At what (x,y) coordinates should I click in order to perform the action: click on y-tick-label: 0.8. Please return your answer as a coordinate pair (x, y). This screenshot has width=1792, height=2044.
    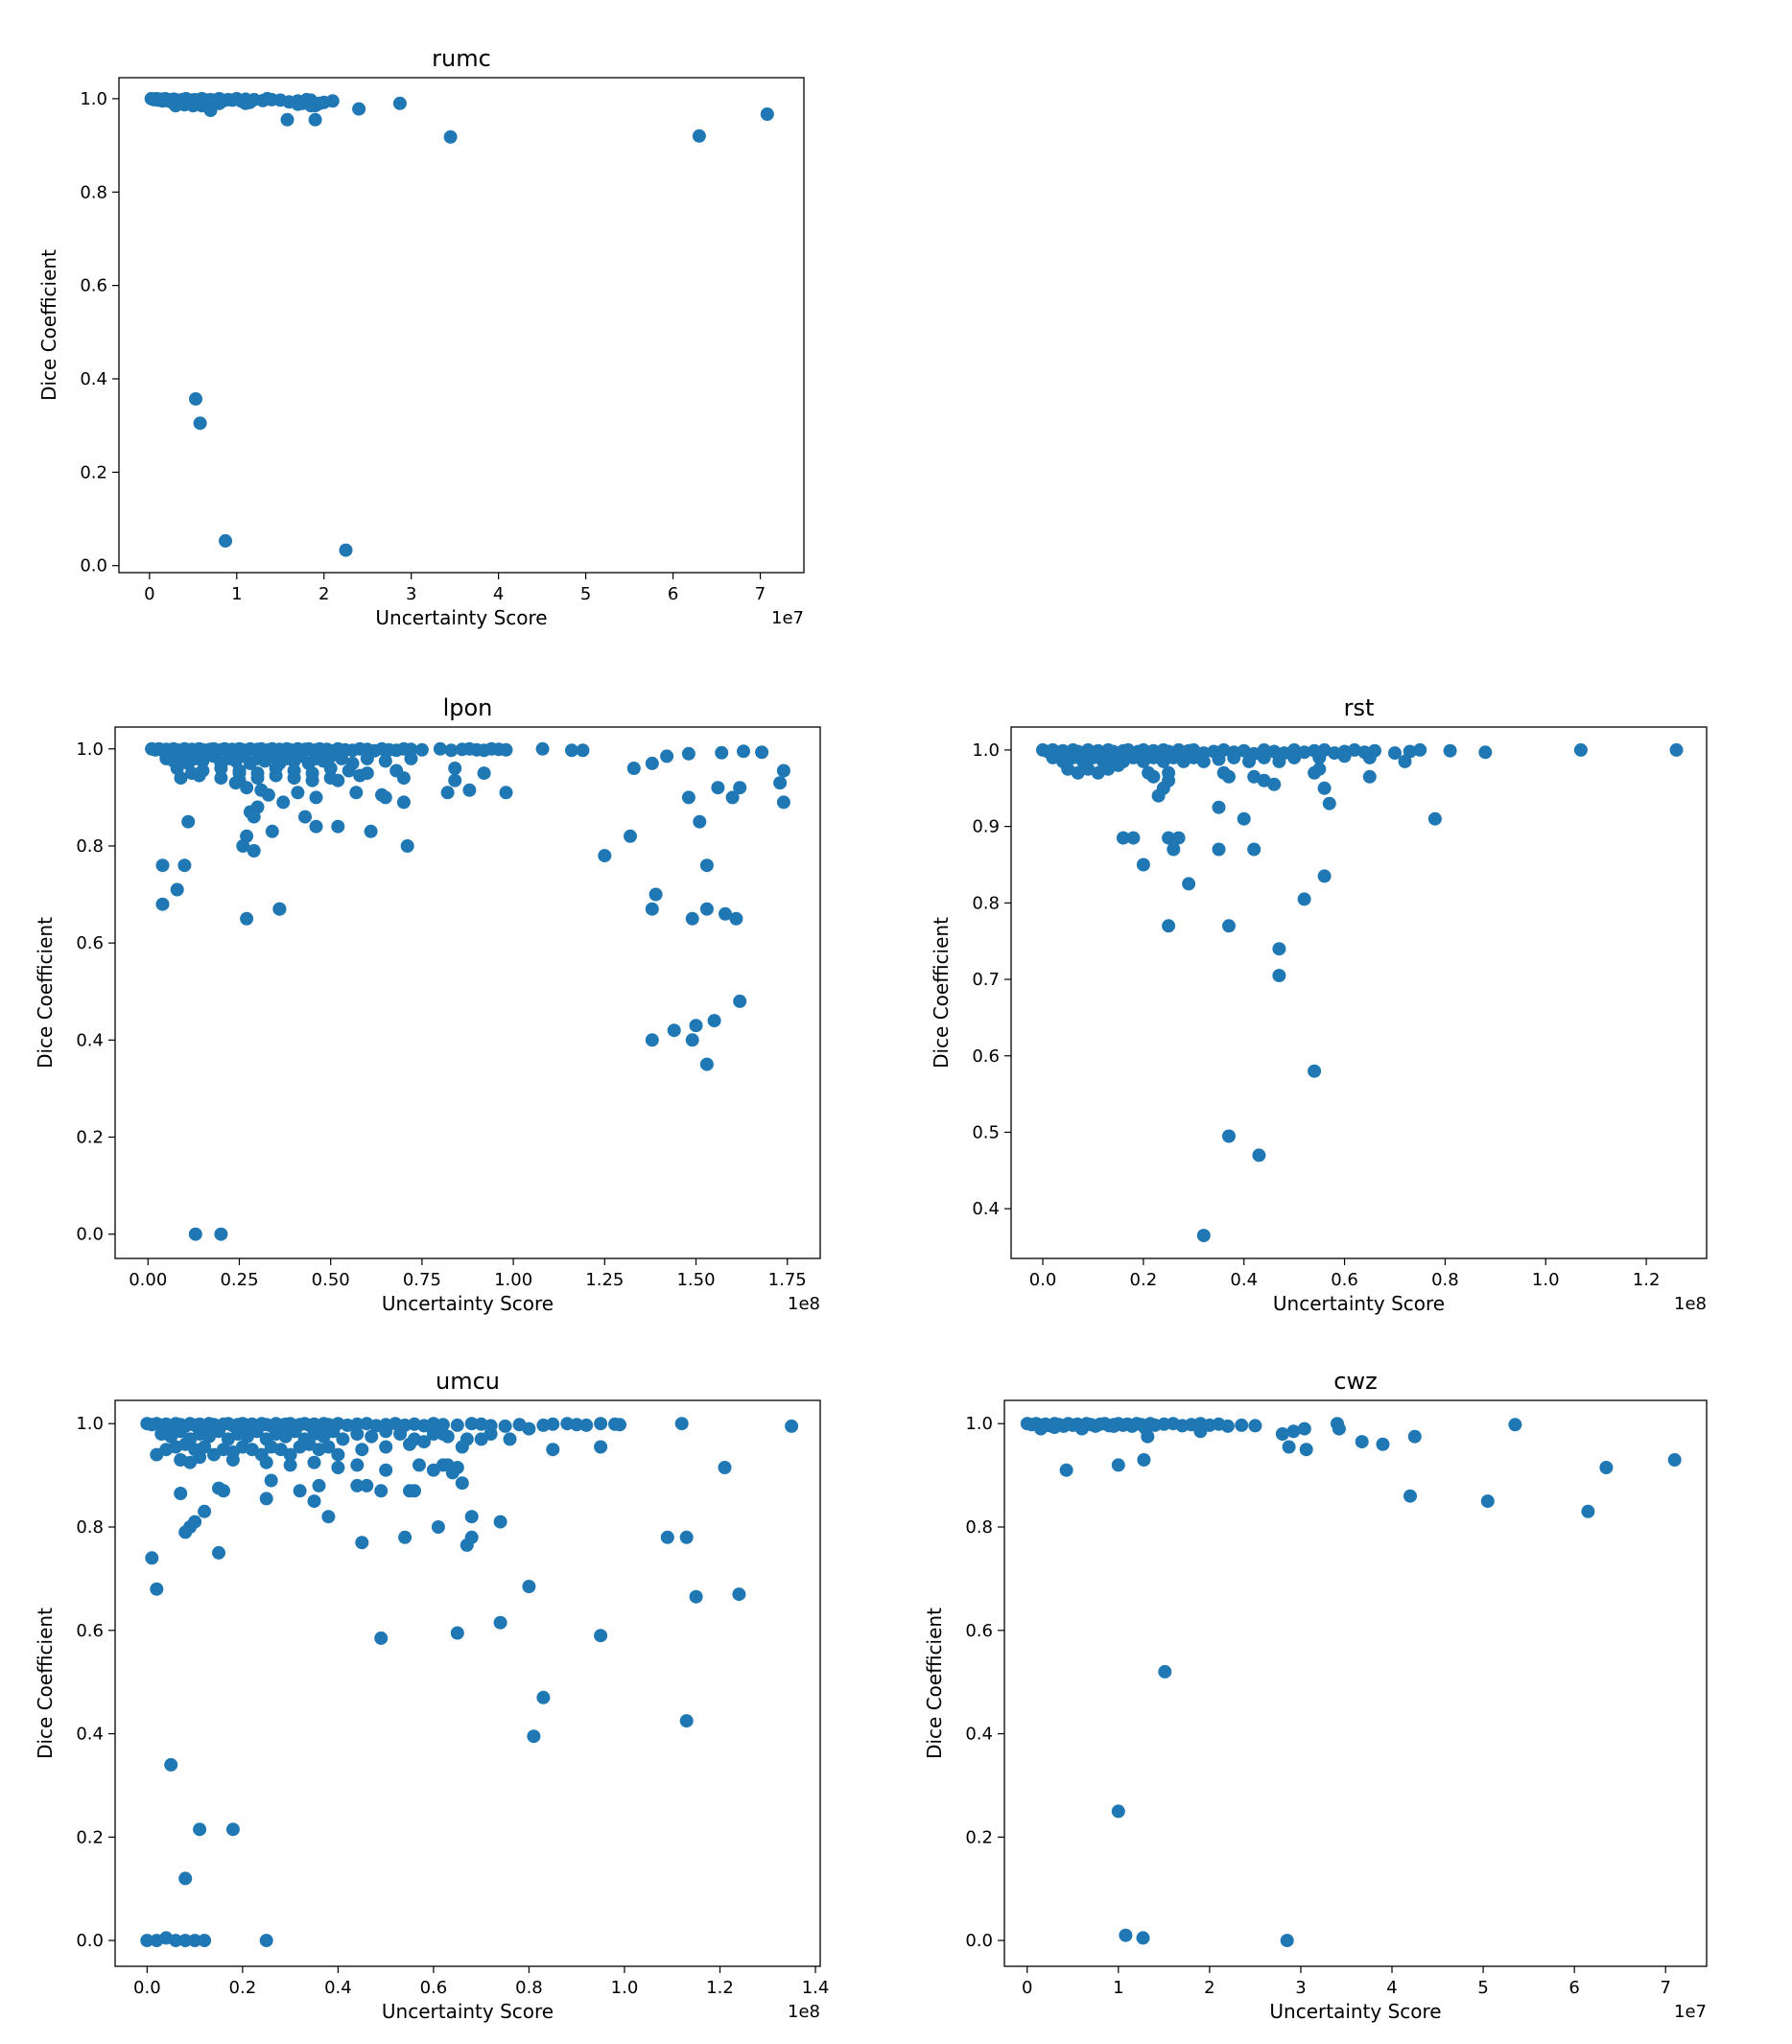
    Looking at the image, I should click on (986, 903).